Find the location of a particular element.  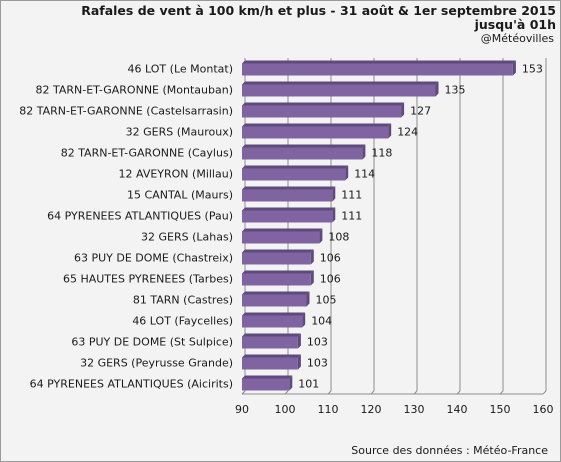

source-text: Source des données : Météo-France is located at coordinates (449, 450).